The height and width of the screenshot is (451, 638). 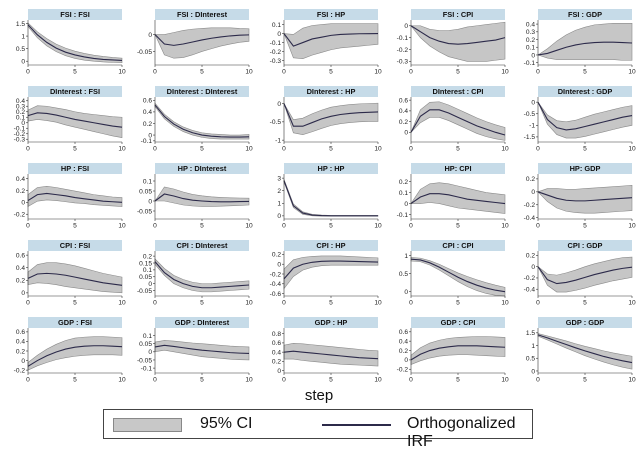 I want to click on legend-irf-line, so click(x=356, y=425).